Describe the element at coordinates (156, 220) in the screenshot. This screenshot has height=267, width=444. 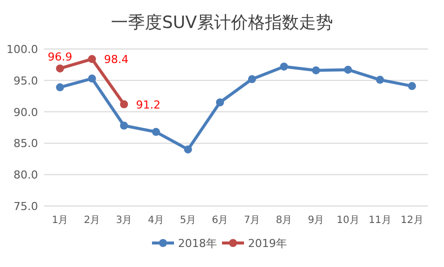
I see `x-tick-label: 4月` at that location.